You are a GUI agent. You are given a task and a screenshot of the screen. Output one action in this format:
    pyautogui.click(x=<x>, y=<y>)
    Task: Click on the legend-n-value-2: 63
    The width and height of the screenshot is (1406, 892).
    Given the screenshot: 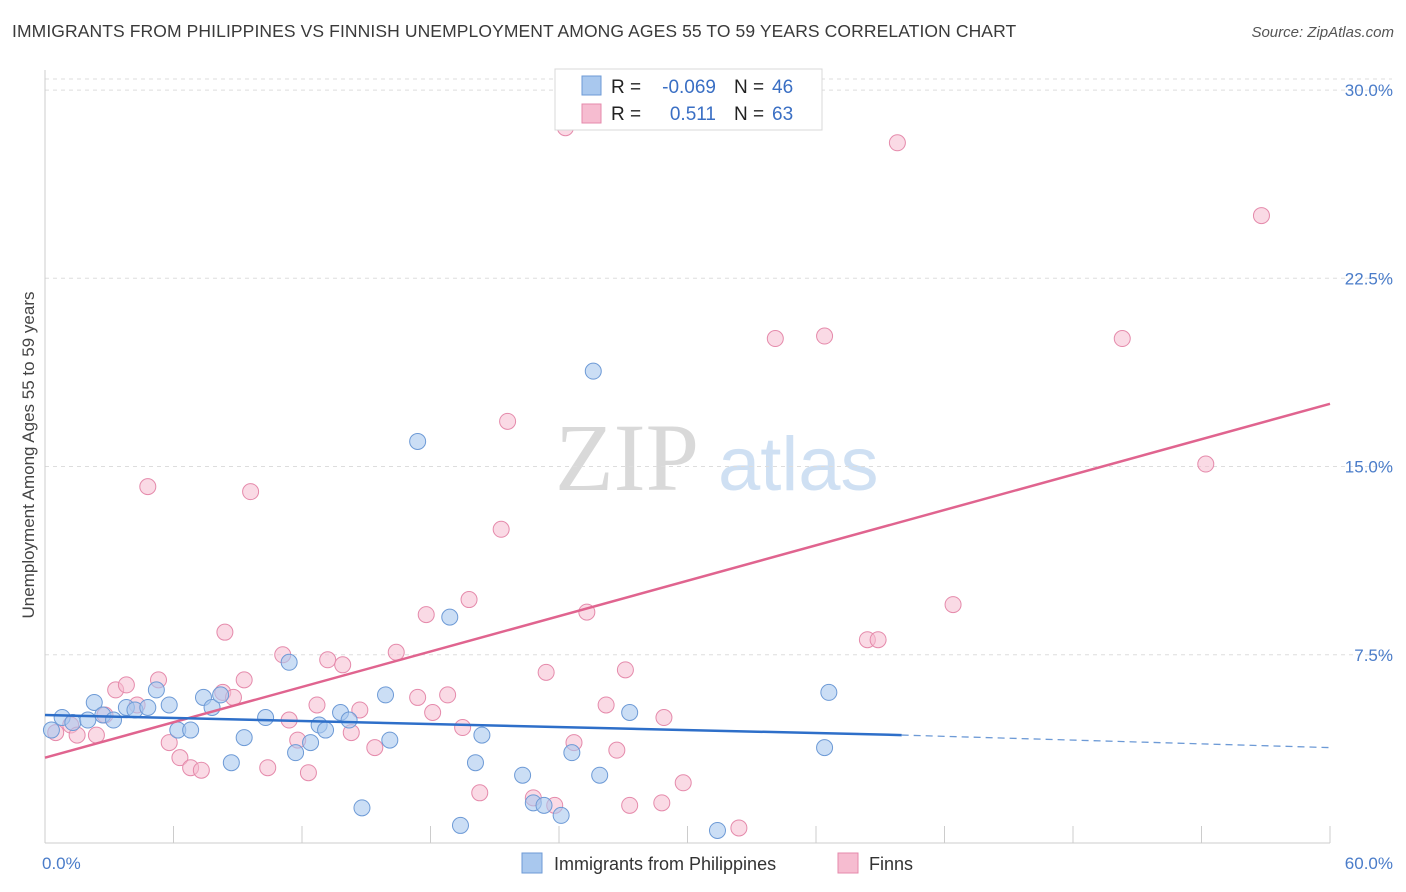 What is the action you would take?
    pyautogui.click(x=782, y=114)
    